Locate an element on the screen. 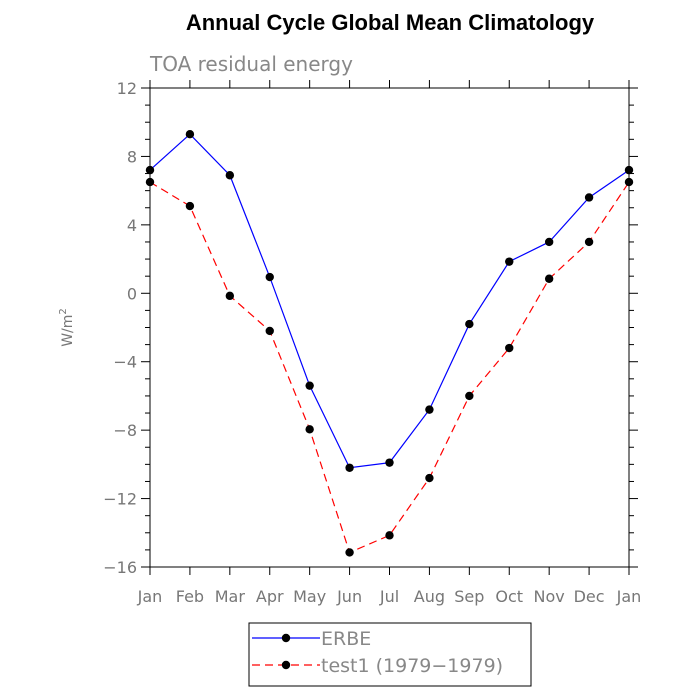 The image size is (700, 700). x-tick-label: Nov is located at coordinates (549, 596).